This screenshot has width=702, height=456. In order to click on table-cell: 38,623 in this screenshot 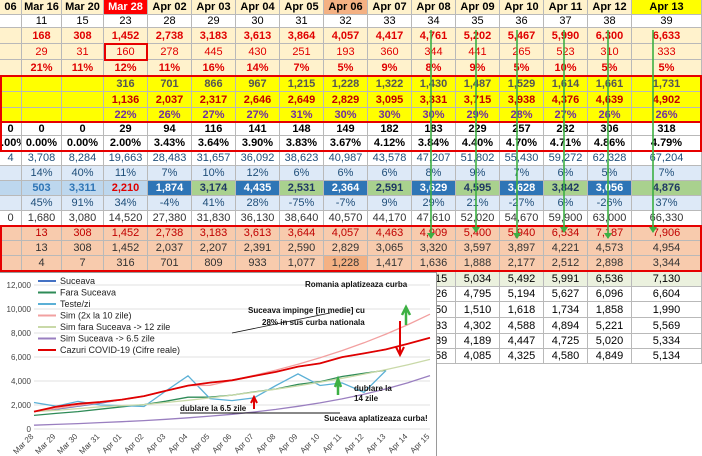, I will do `click(302, 158)`.